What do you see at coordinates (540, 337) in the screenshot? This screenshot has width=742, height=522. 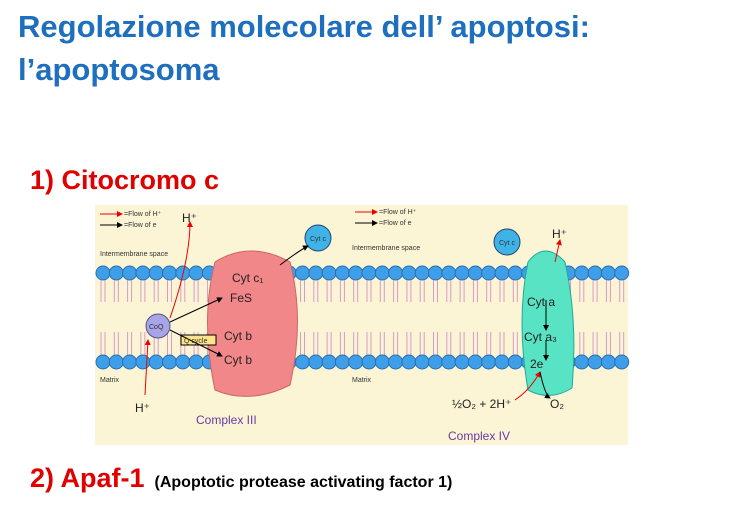 I see `label: Cyt a₃` at bounding box center [540, 337].